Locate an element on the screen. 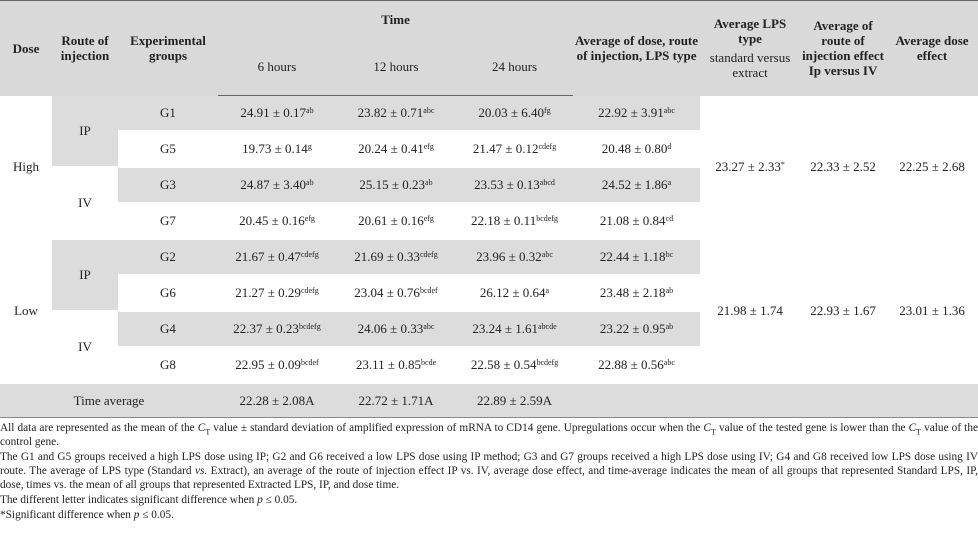 The image size is (978, 538). cell-value: 26.12 ± 0.64 is located at coordinates (512, 292).